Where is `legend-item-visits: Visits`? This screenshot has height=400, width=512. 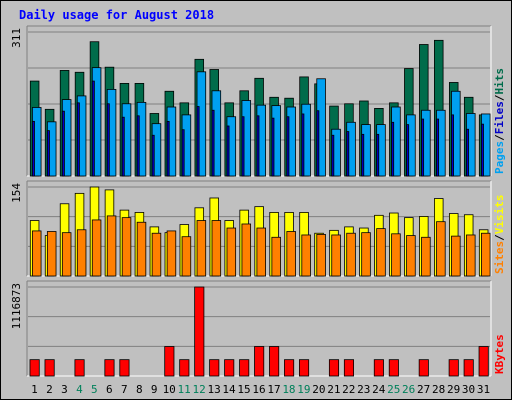 legend-item-visits: Visits is located at coordinates (499, 215).